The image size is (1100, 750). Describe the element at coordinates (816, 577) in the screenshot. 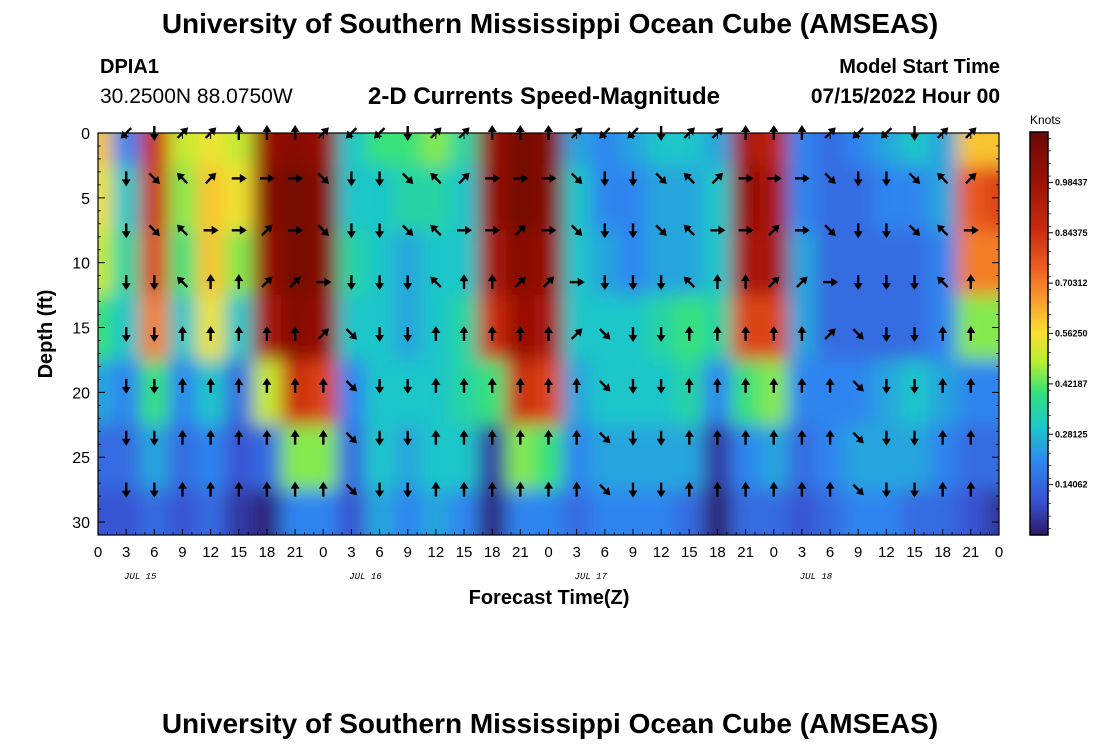

I see `date-label: JUL 18` at that location.